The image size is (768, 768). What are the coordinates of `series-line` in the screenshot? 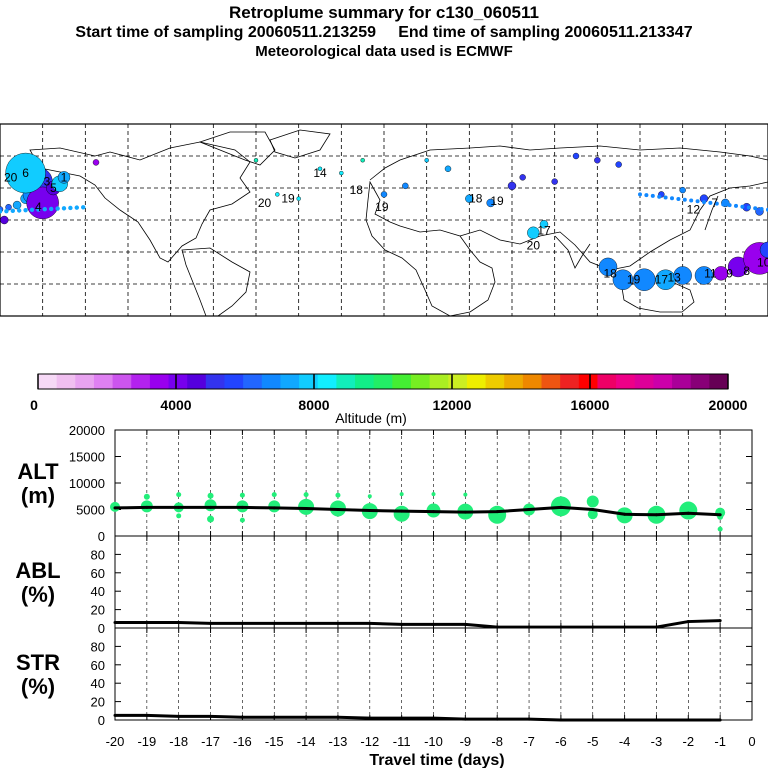 It's located at (418, 717).